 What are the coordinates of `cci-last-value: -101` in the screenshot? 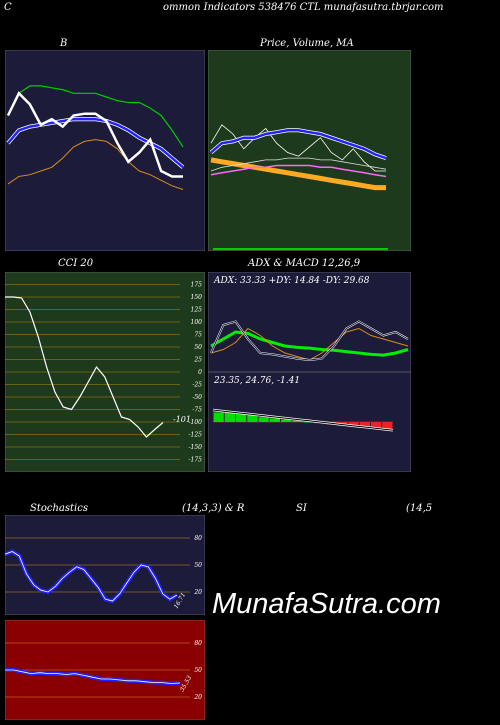 It's located at (182, 419).